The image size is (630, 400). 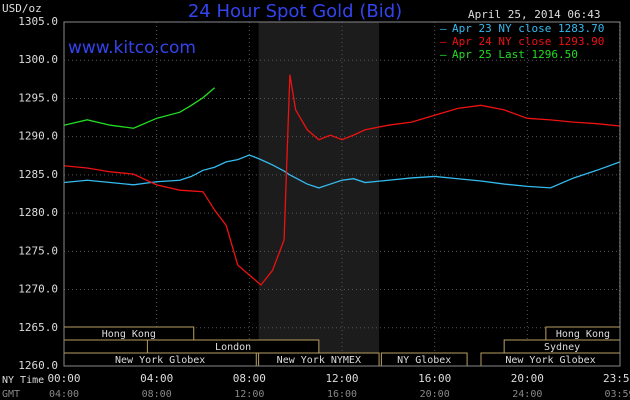 I want to click on x2-axis-label: GMT, so click(x=11, y=394).